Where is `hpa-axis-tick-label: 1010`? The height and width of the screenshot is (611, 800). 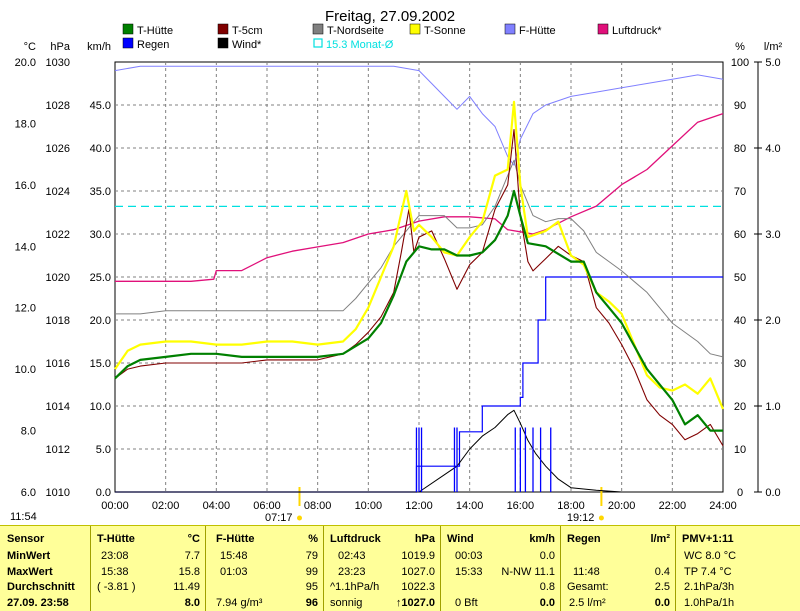
hpa-axis-tick-label: 1010 is located at coordinates (58, 493).